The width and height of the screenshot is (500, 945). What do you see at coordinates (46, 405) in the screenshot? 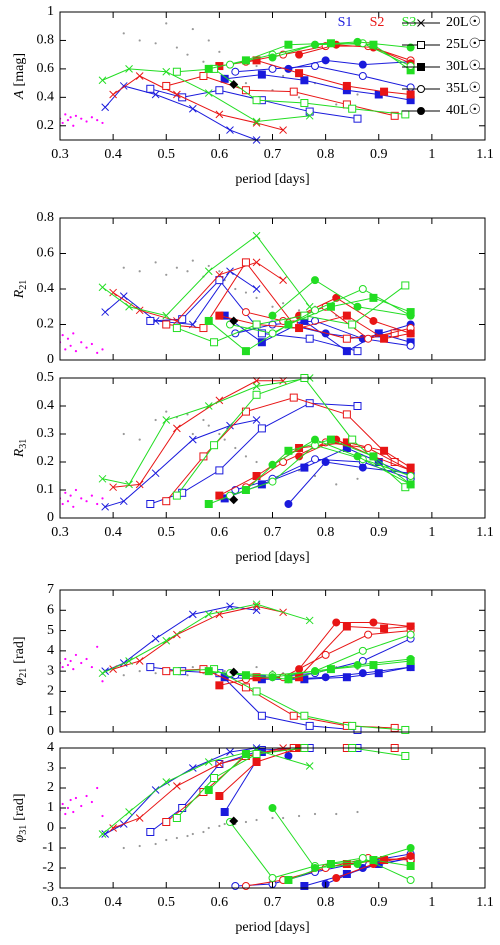
I see `y-tick-label: 0.4` at bounding box center [46, 405].